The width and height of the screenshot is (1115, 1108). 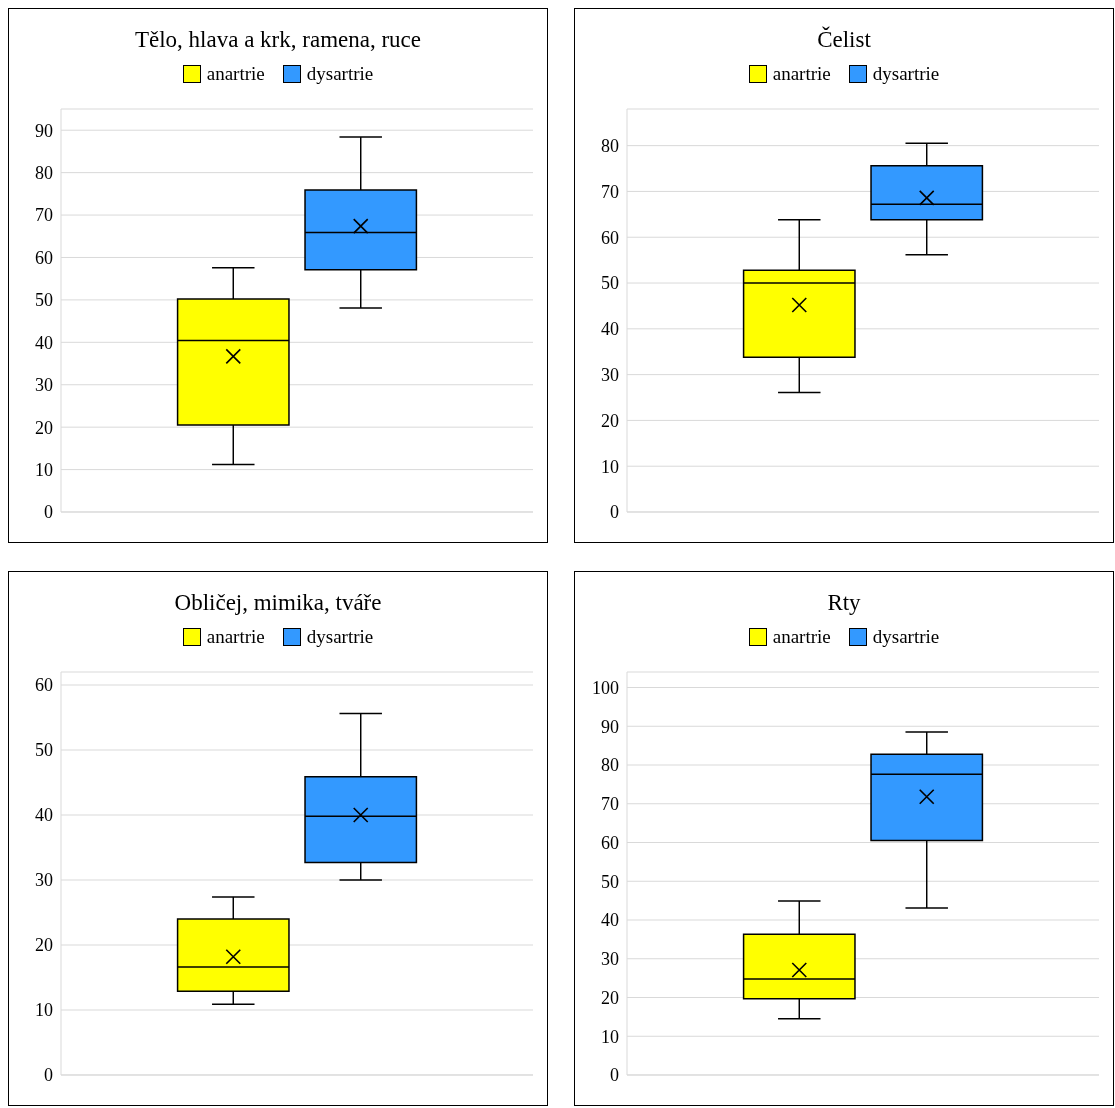 I want to click on chart-title: Čelist, so click(x=844, y=40).